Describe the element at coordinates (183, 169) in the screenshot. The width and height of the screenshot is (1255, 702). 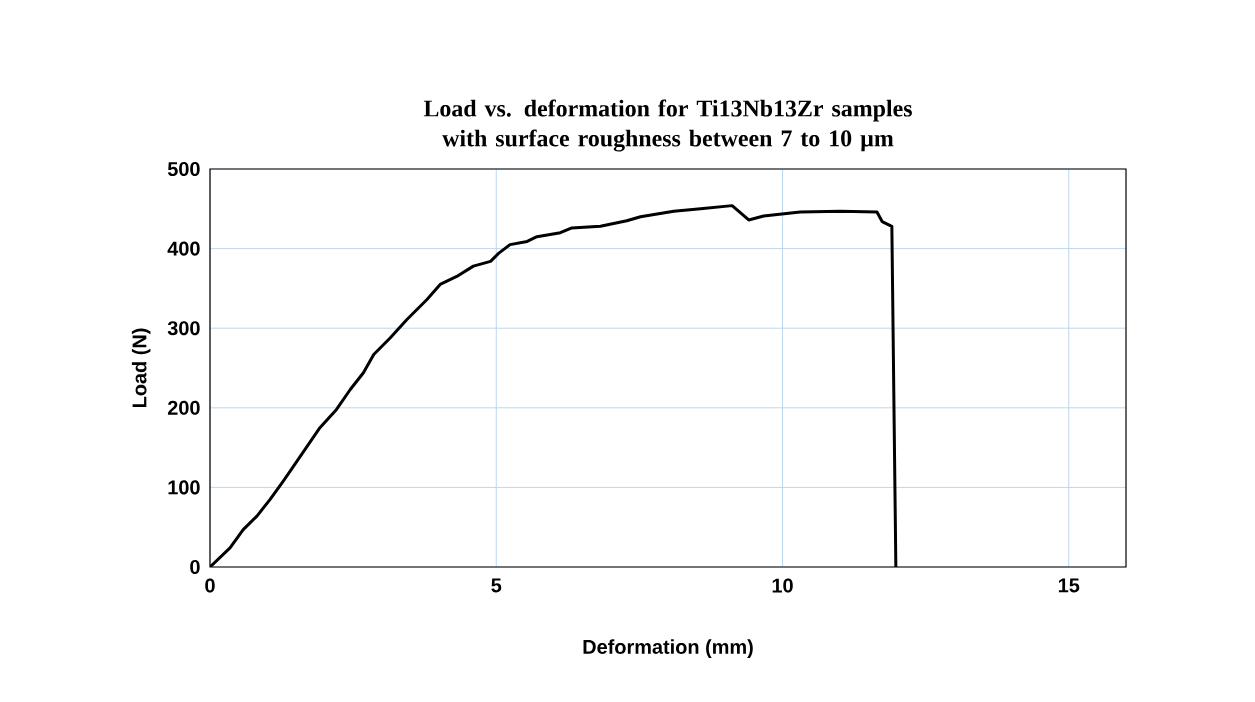
I see `y-tick-label: 500` at that location.